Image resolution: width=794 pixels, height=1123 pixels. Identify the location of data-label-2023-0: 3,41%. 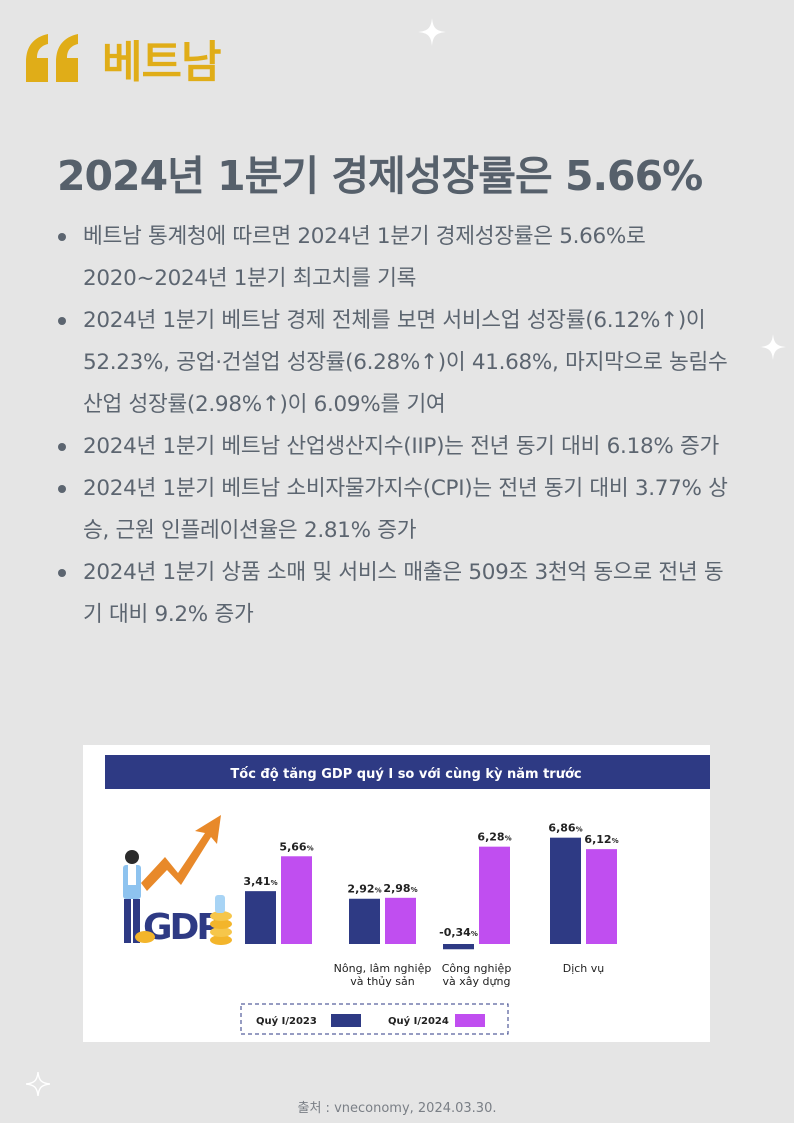
(260, 881).